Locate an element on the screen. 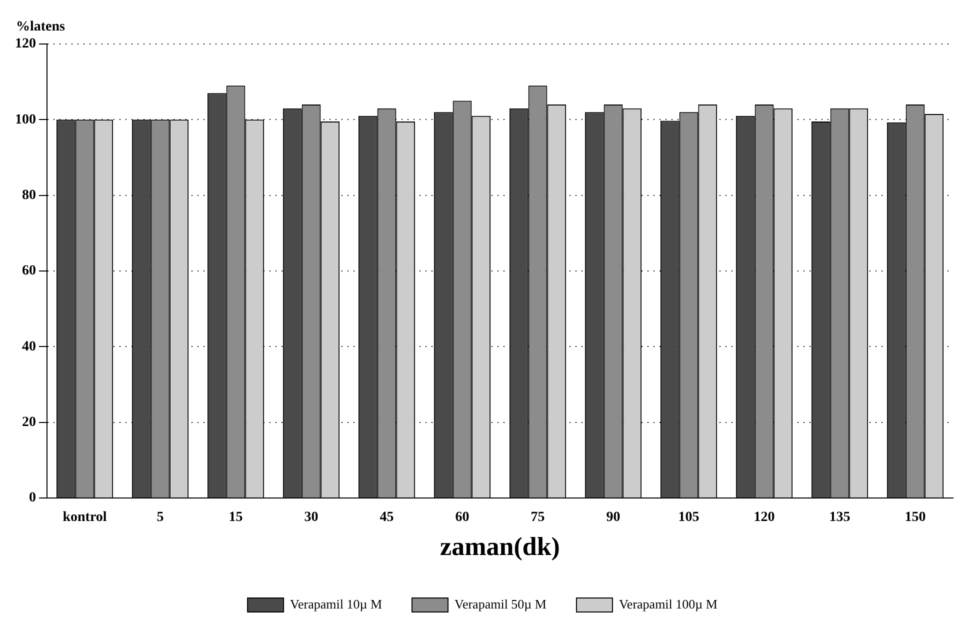 This screenshot has height=630, width=971. x-axis-title: zaman(dk) is located at coordinates (500, 547).